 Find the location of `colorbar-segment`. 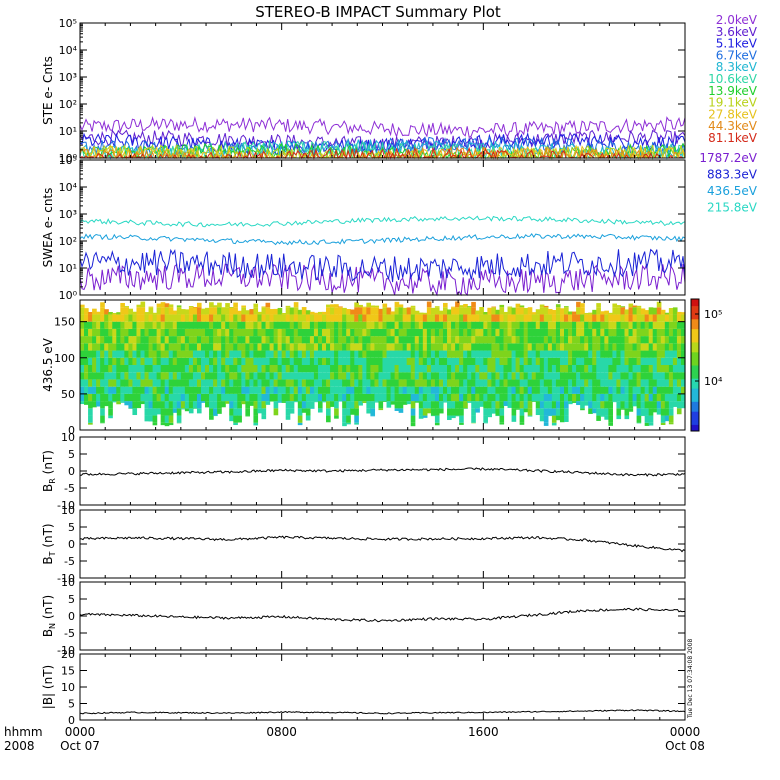

colorbar-segment is located at coordinates (695, 307).